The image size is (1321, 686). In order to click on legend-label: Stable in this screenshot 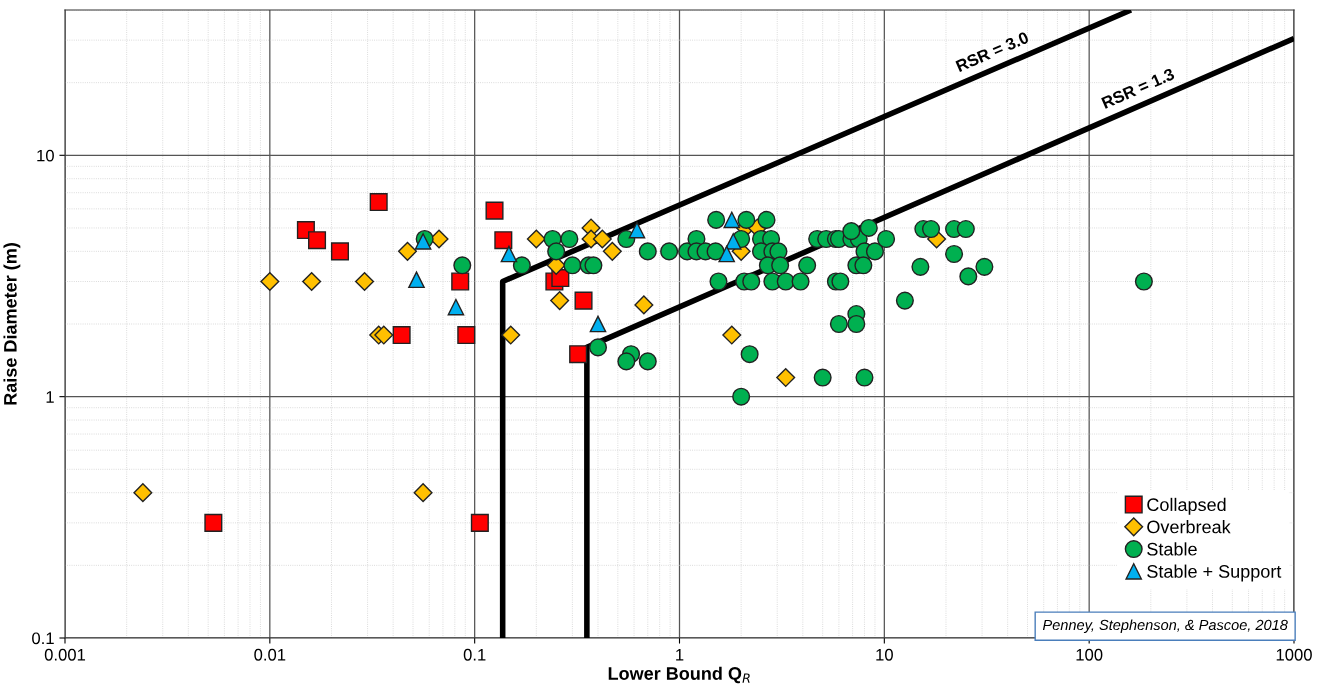, I will do `click(1172, 549)`.